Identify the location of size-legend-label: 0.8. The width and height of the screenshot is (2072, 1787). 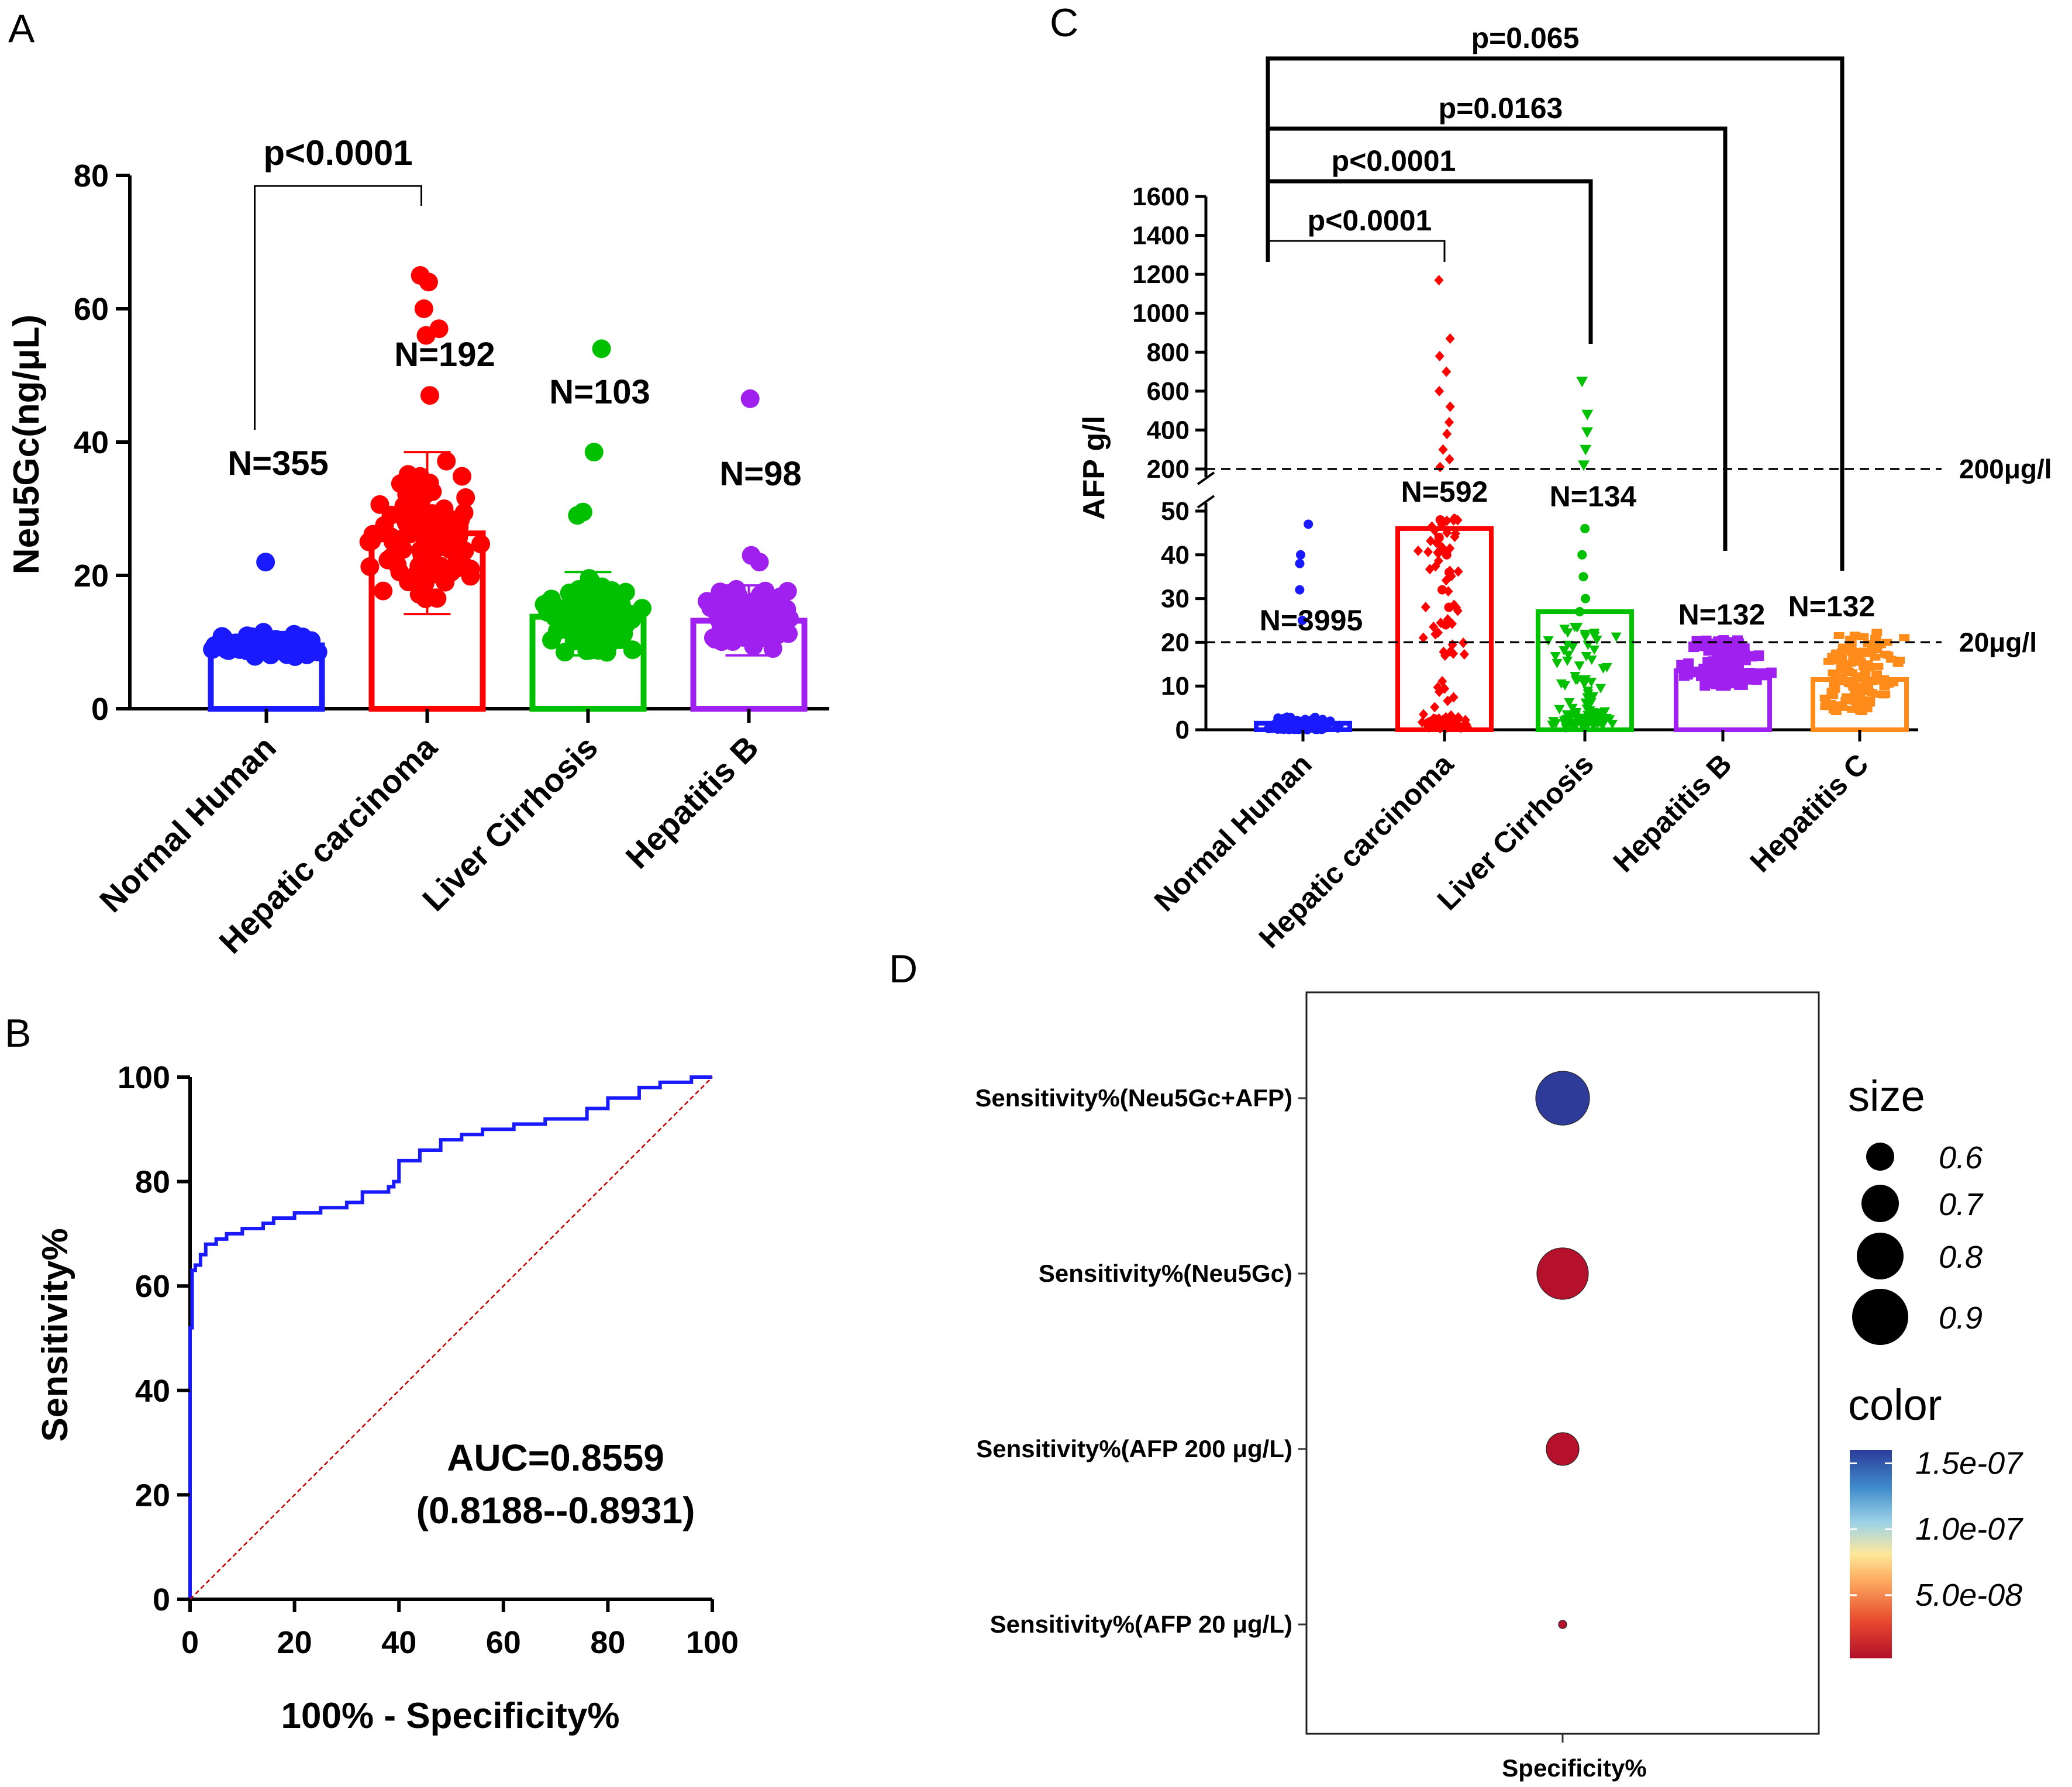
(1961, 1257).